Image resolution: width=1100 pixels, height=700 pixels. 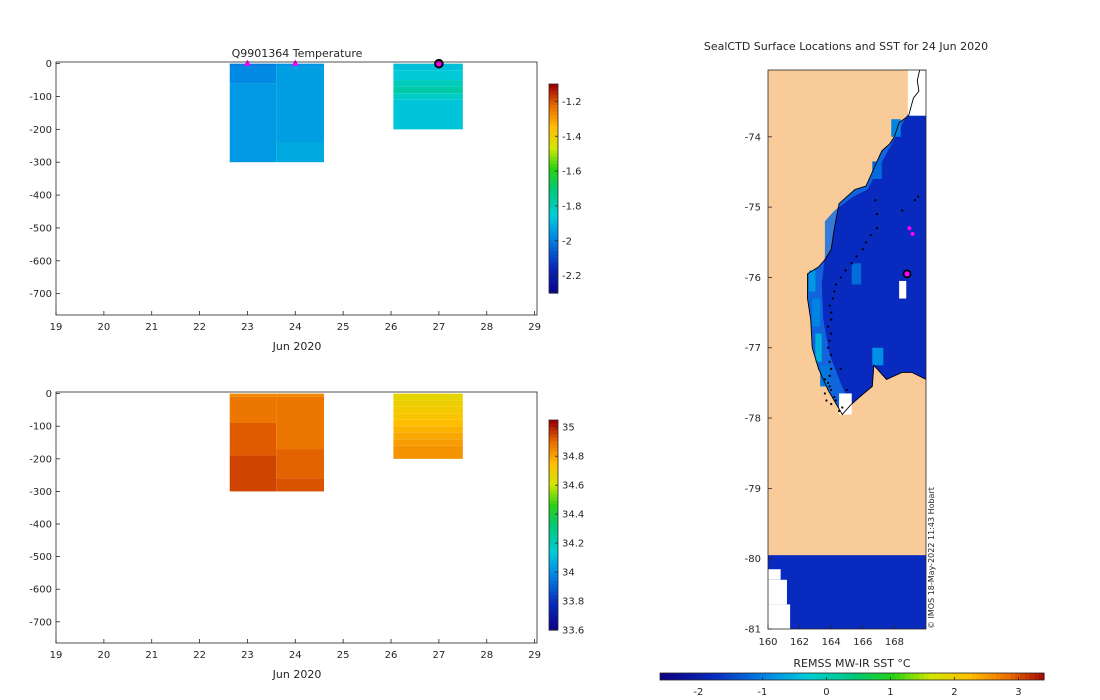 What do you see at coordinates (439, 63) in the screenshot?
I see `current-profile-marker` at bounding box center [439, 63].